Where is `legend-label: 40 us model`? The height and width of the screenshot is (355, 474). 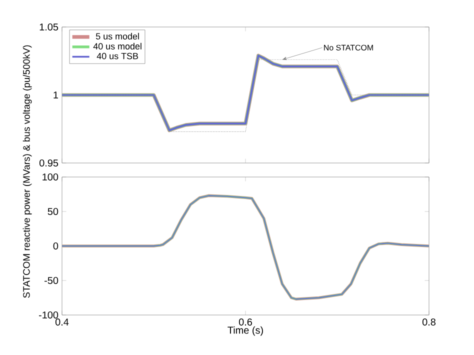
legend-label: 40 us model is located at coordinates (117, 46).